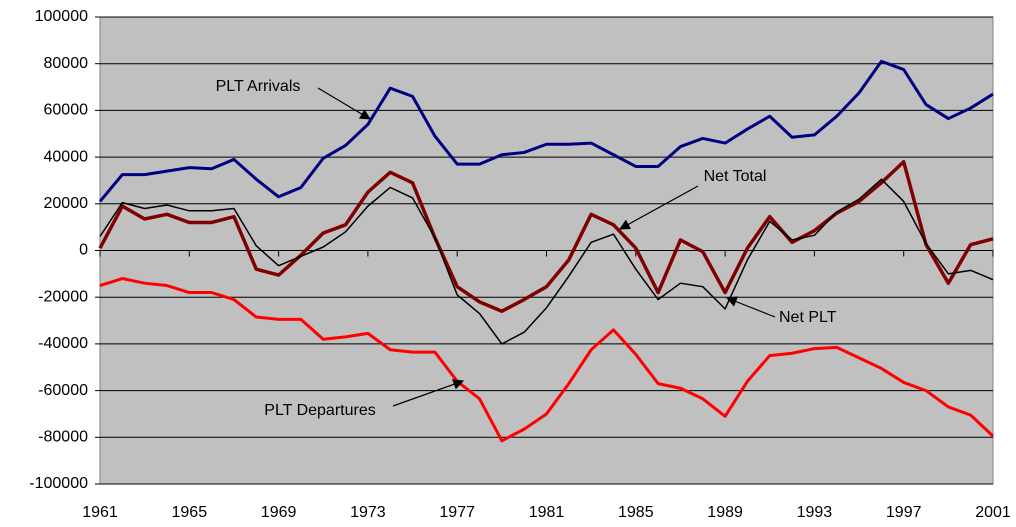  What do you see at coordinates (368, 512) in the screenshot?
I see `x-tick-label: 1973` at bounding box center [368, 512].